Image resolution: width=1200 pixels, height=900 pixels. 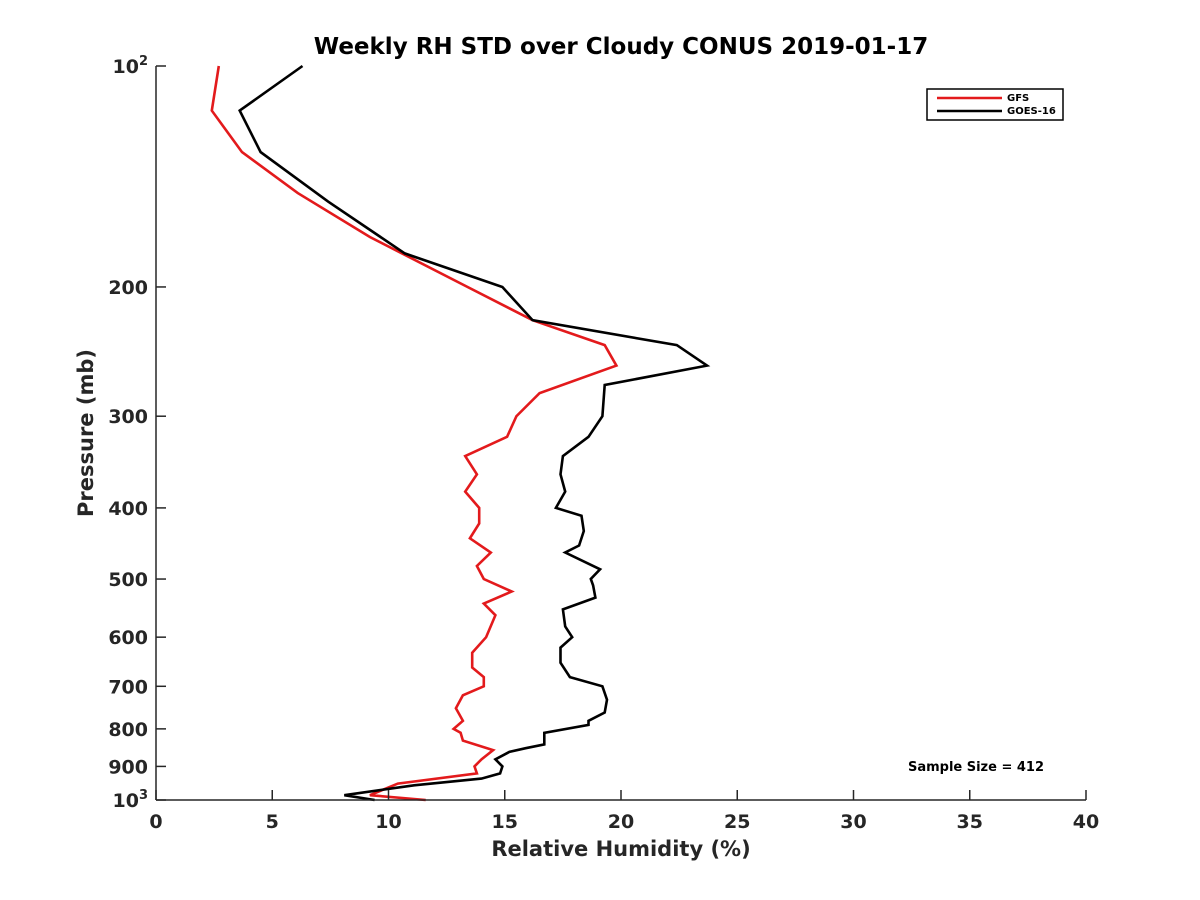 What do you see at coordinates (1018, 98) in the screenshot?
I see `legend-label-gfs: GFS` at bounding box center [1018, 98].